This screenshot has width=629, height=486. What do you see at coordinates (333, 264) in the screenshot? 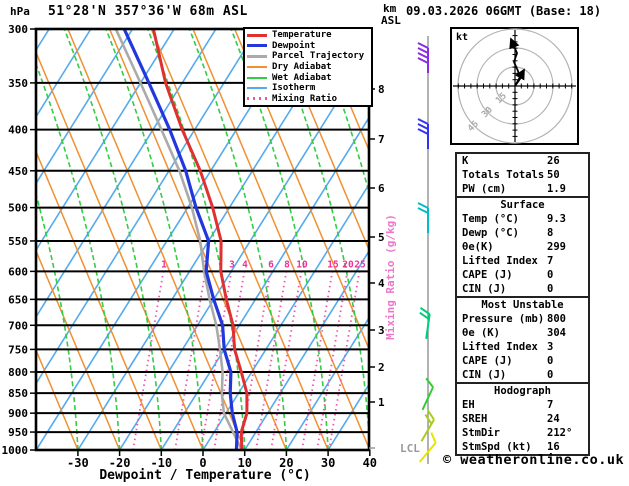
I see `mixing-ratio-value: 15` at bounding box center [333, 264].